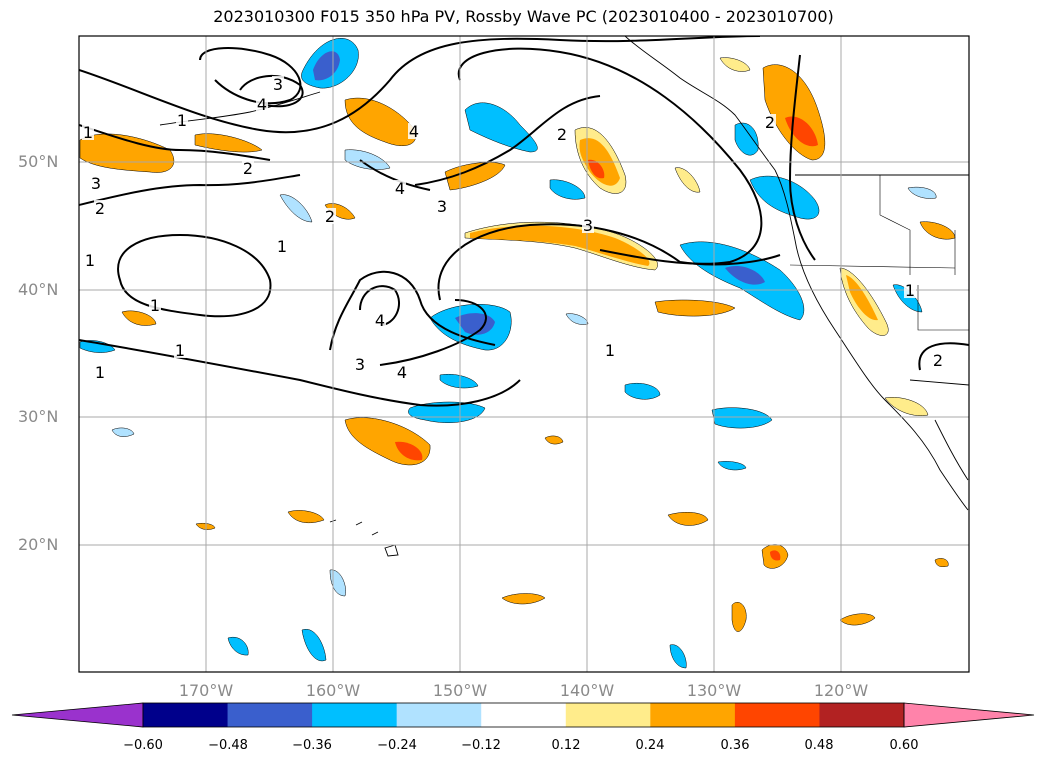 The image size is (1047, 765). I want to click on colorbar-tick: −0.24, so click(397, 745).